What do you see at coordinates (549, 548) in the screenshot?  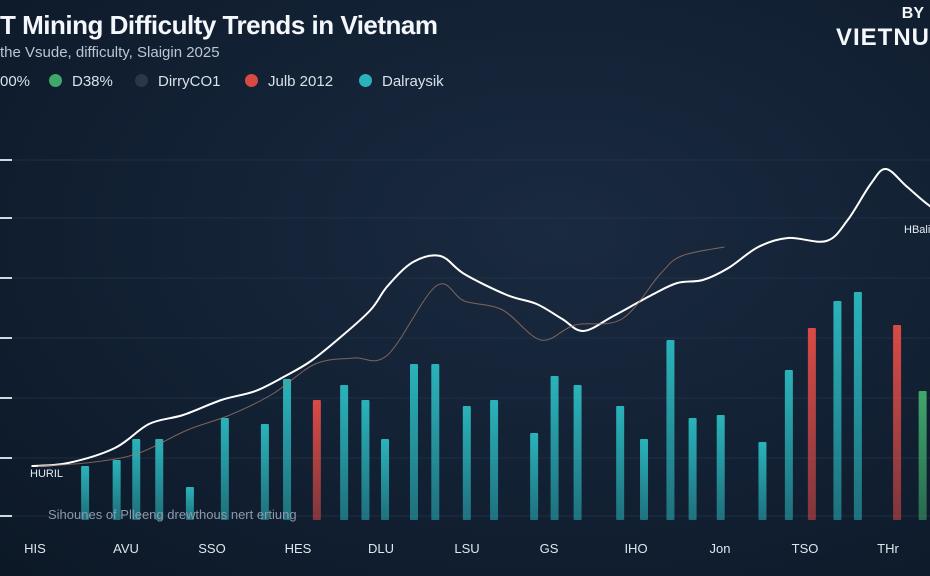 I see `x-tick-label-6: GS` at bounding box center [549, 548].